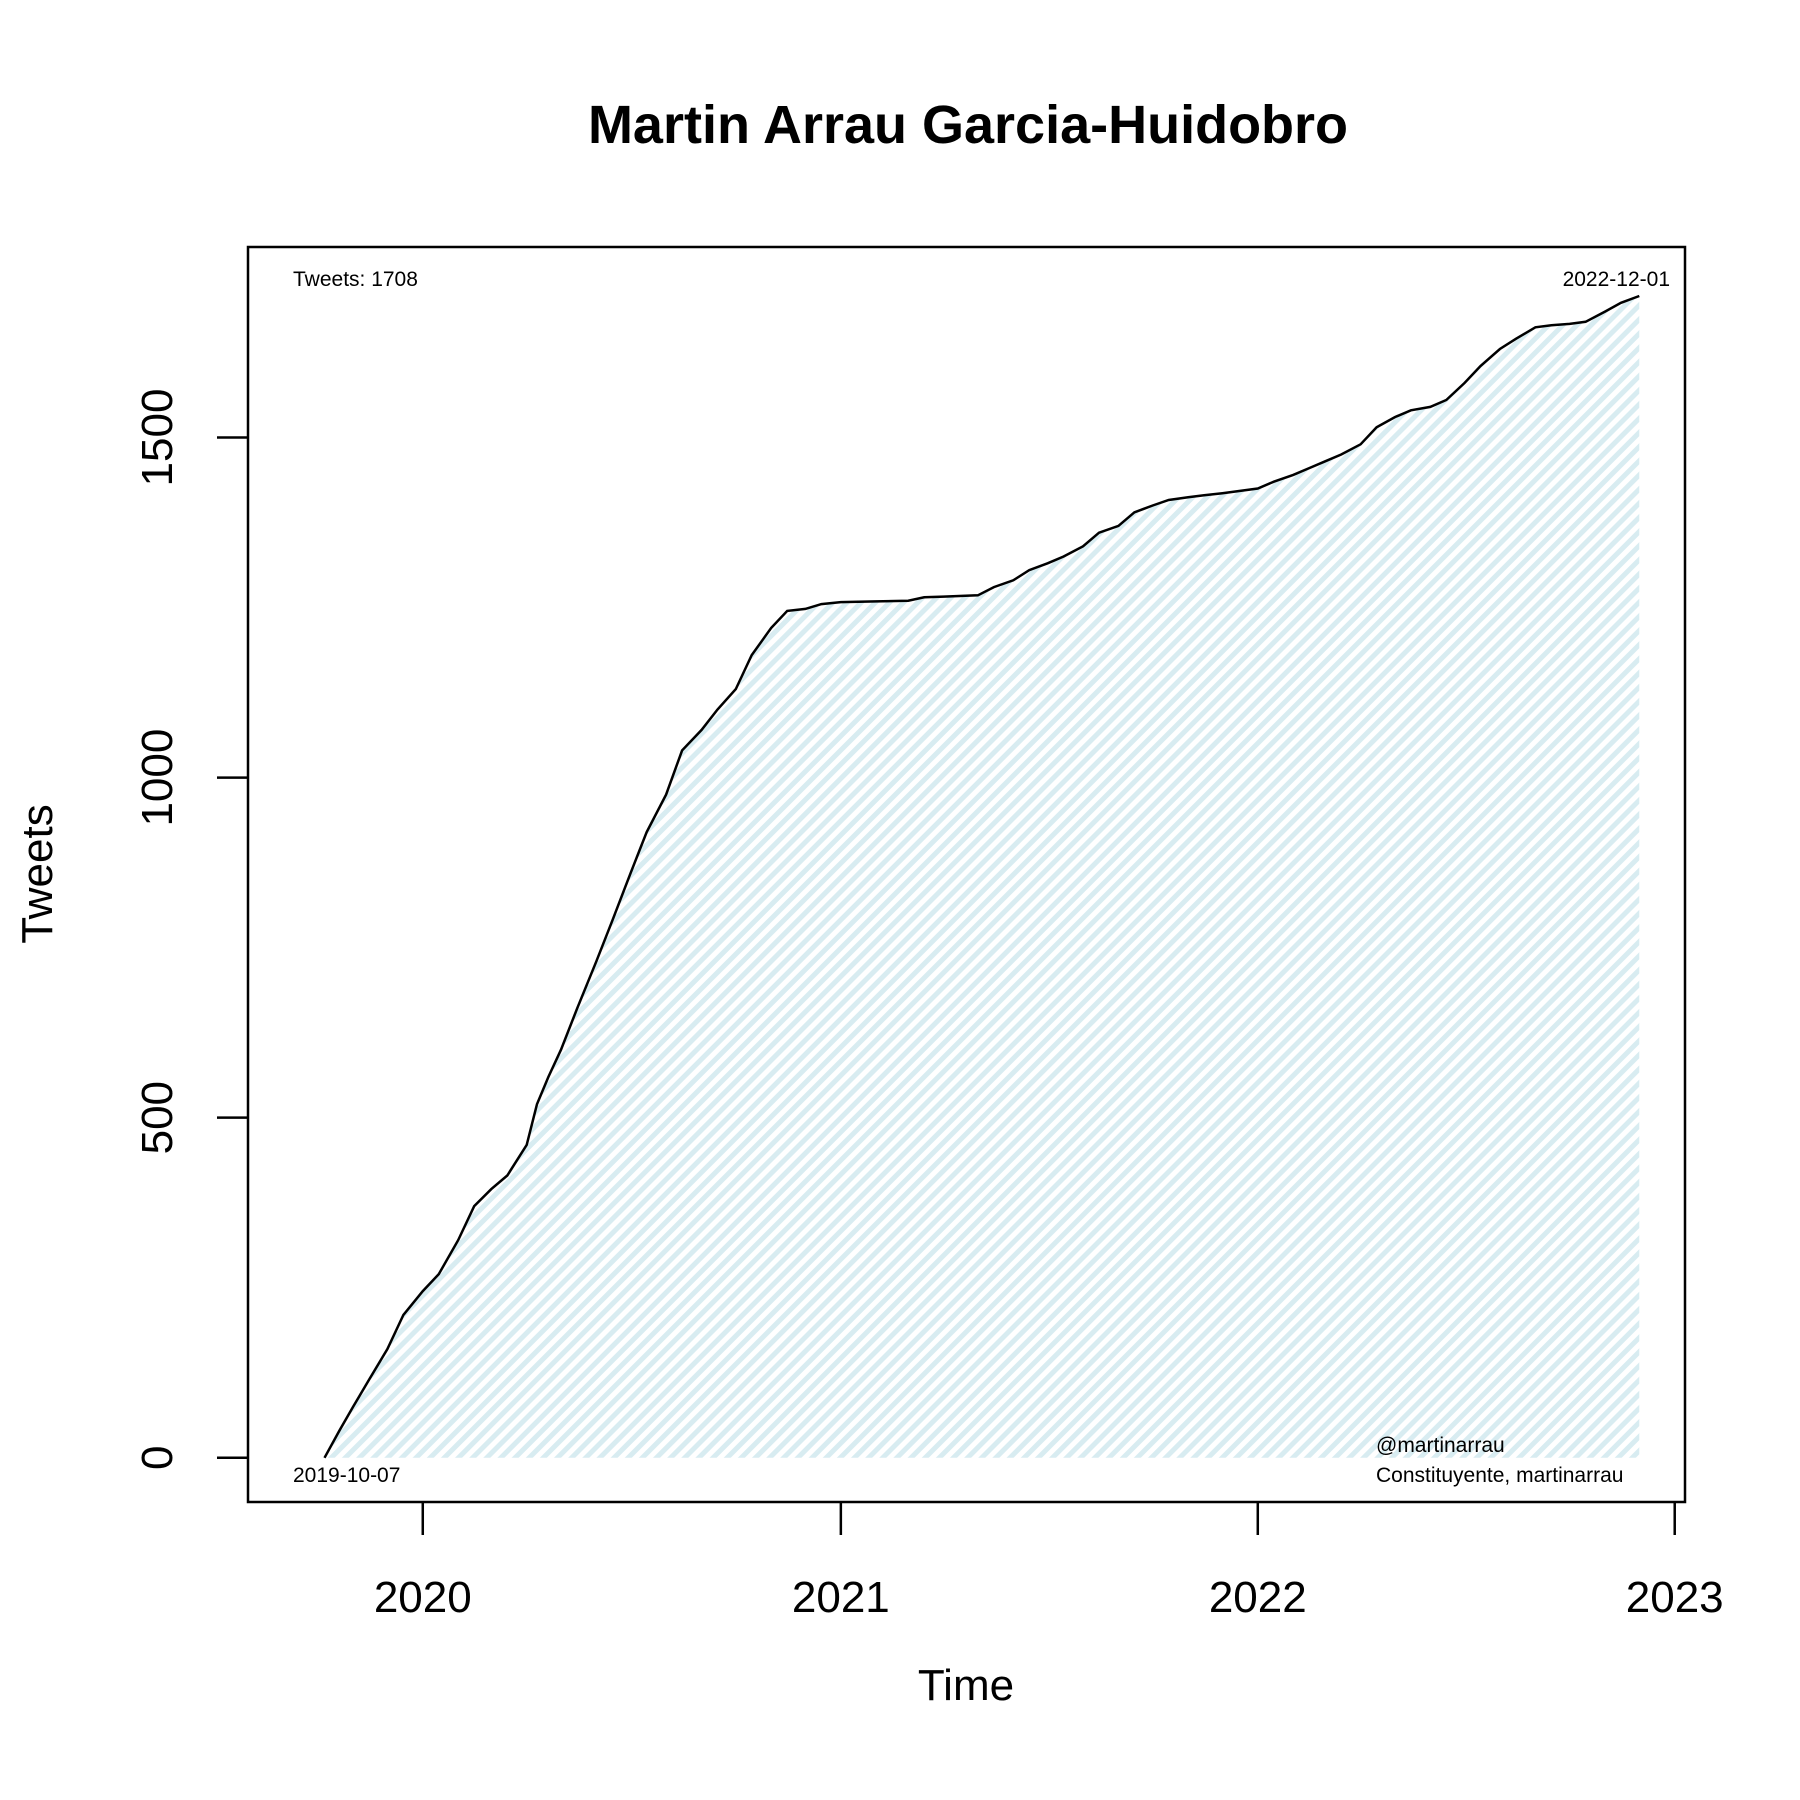  I want to click on x-axis: 2020 2021 2022 2023, so click(1049, 1562).